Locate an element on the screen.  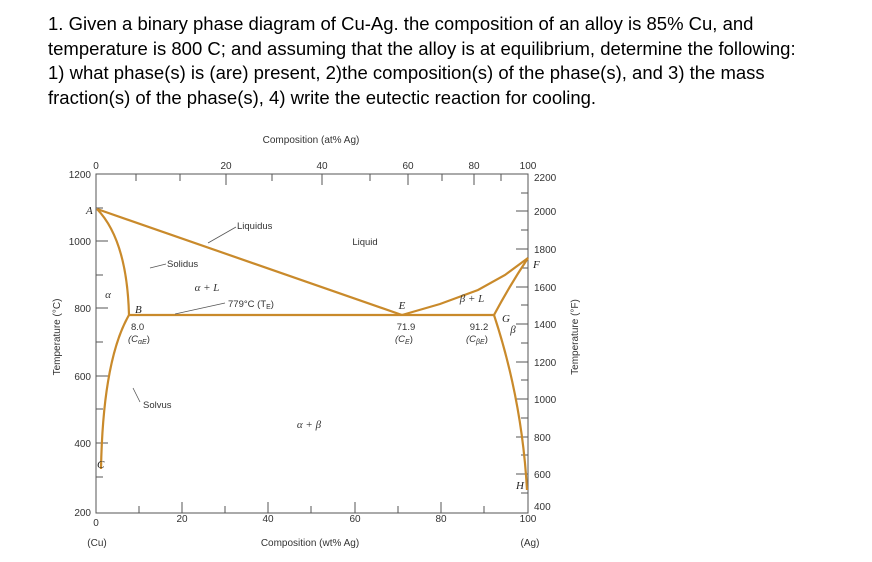
right-tick-800: 800 is located at coordinates (542, 438).